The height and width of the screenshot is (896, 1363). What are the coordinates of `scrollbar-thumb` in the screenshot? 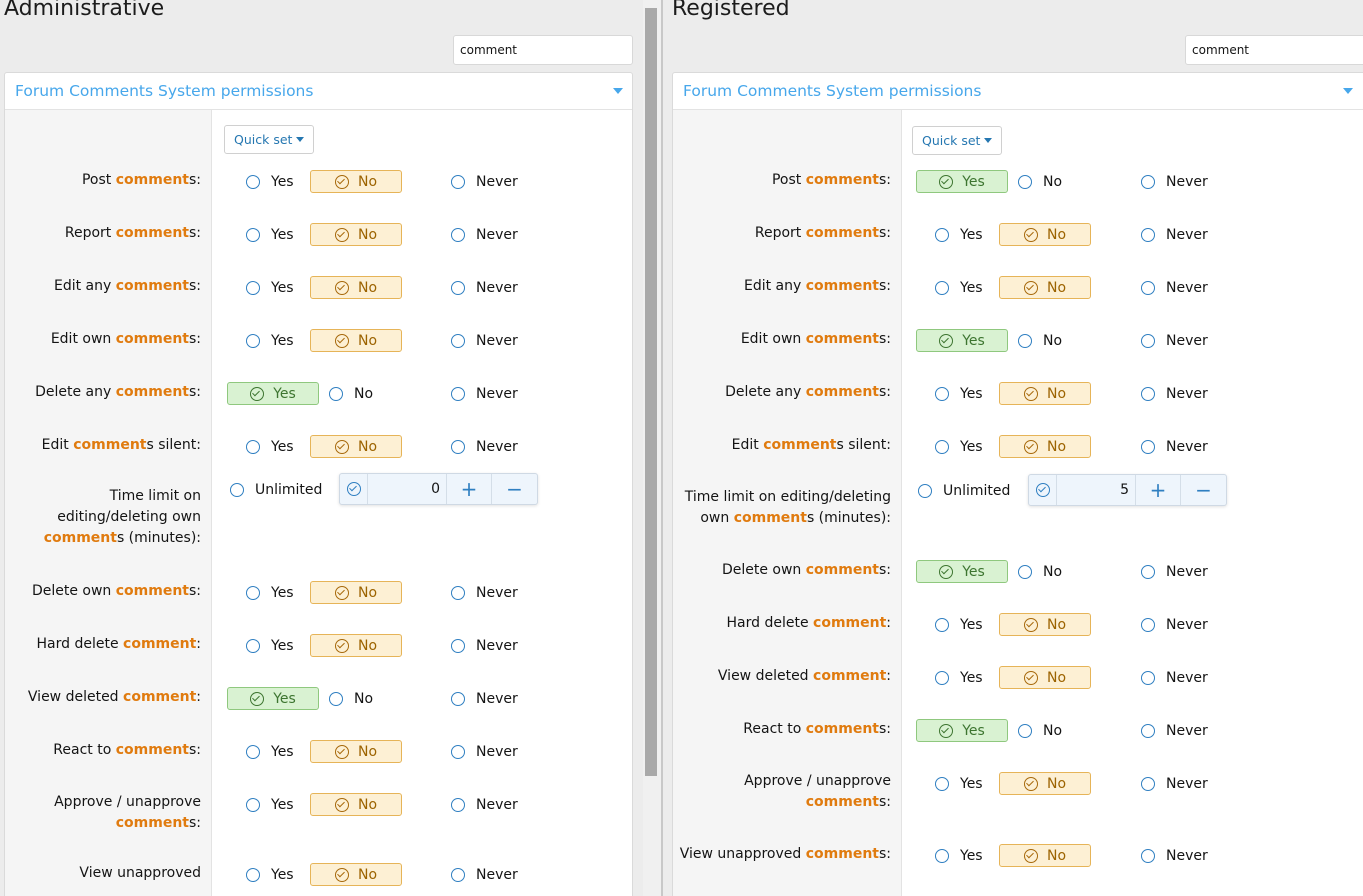 It's located at (651, 392).